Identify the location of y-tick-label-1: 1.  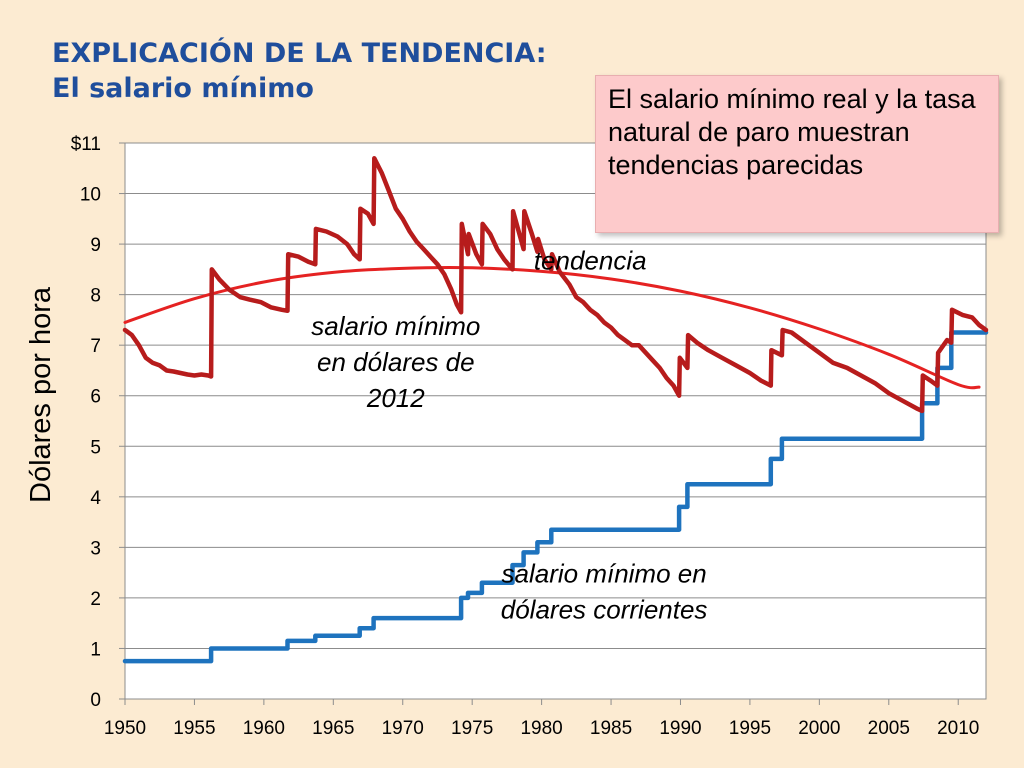
(95, 649).